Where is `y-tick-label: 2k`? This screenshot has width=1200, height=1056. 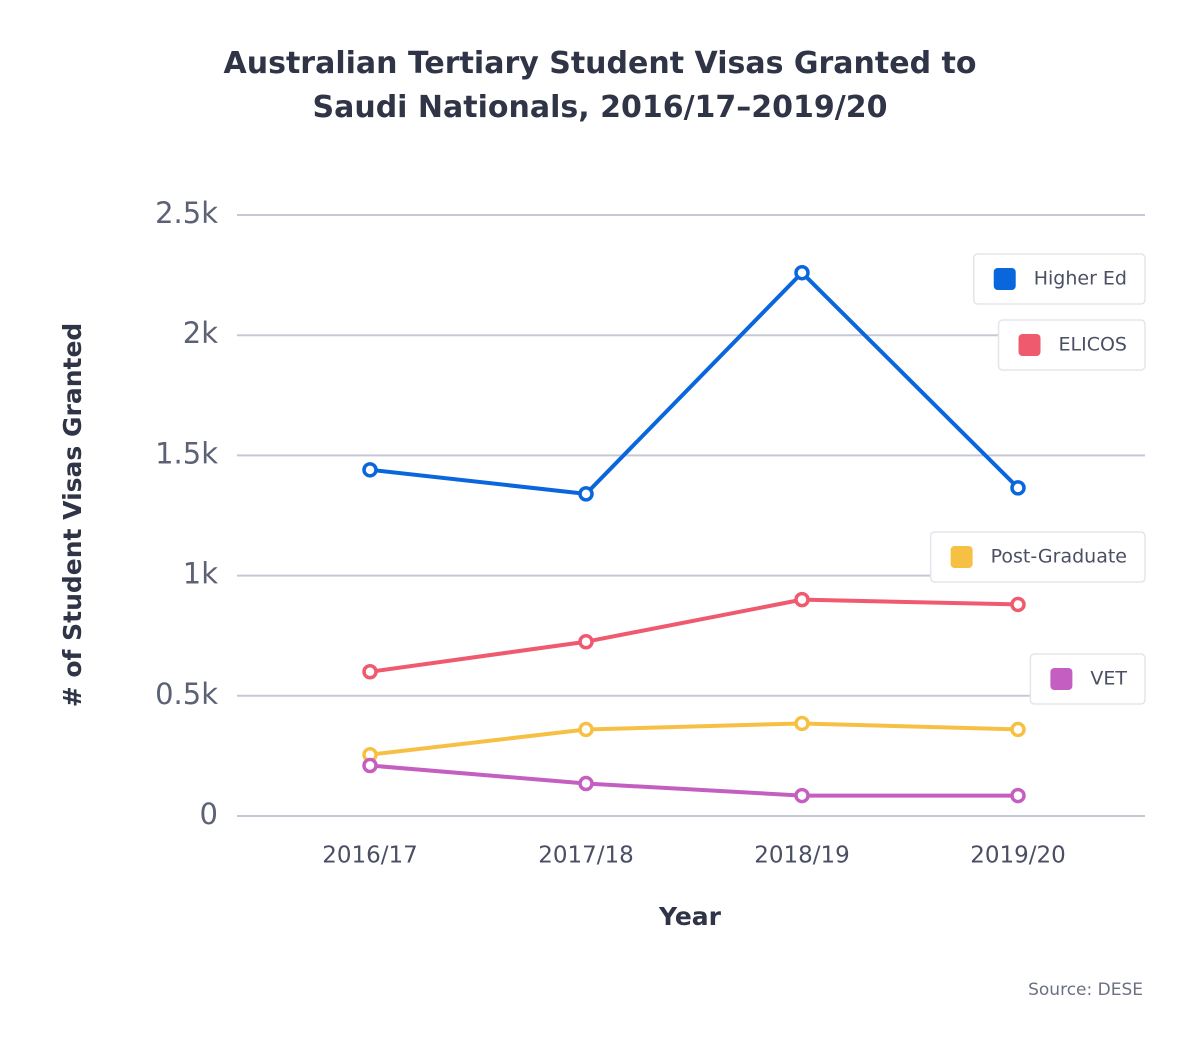
y-tick-label: 2k is located at coordinates (200, 333).